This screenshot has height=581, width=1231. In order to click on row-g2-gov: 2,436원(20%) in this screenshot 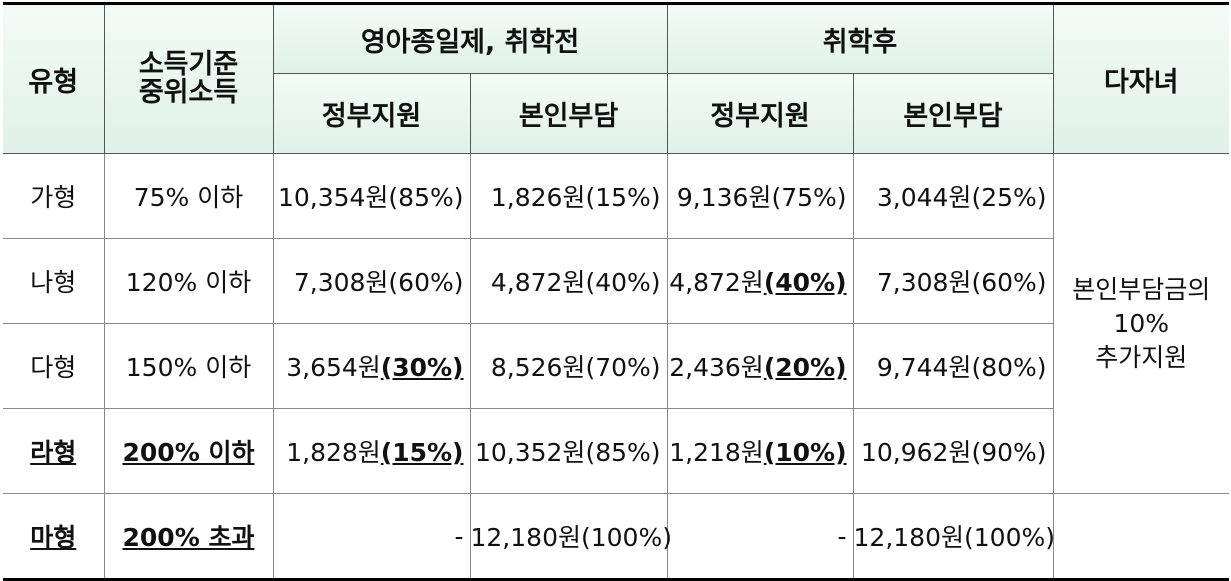, I will do `click(760, 366)`.